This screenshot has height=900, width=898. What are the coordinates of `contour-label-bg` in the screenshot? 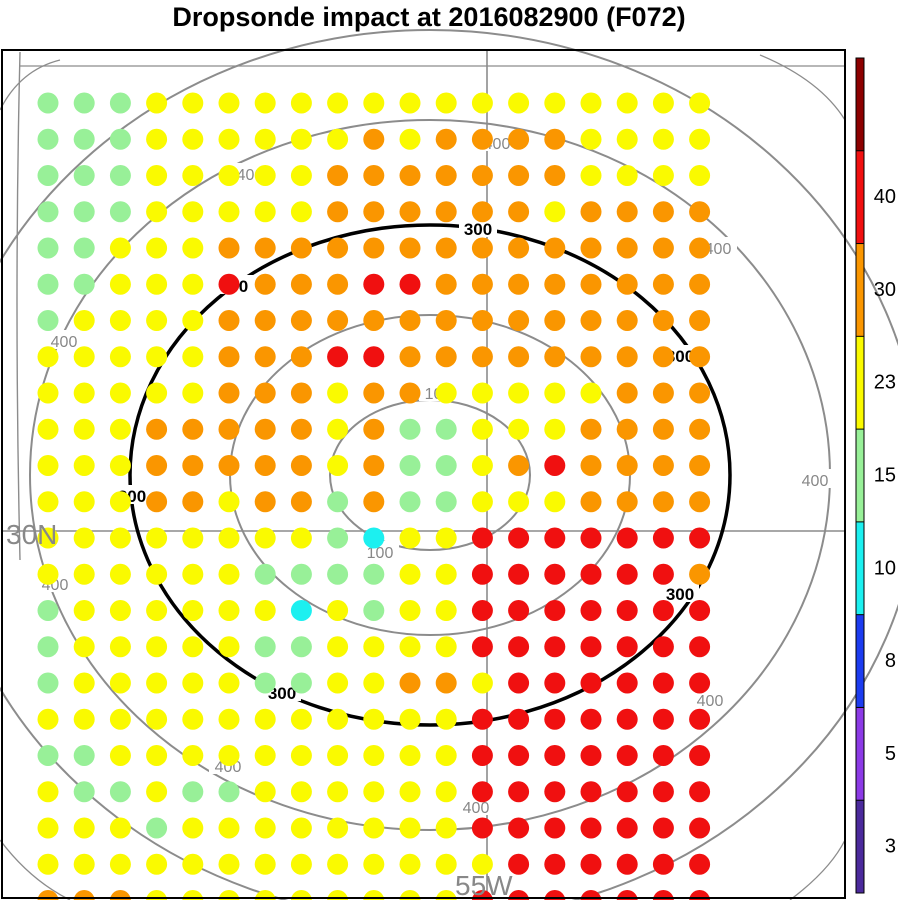 It's located at (478, 227).